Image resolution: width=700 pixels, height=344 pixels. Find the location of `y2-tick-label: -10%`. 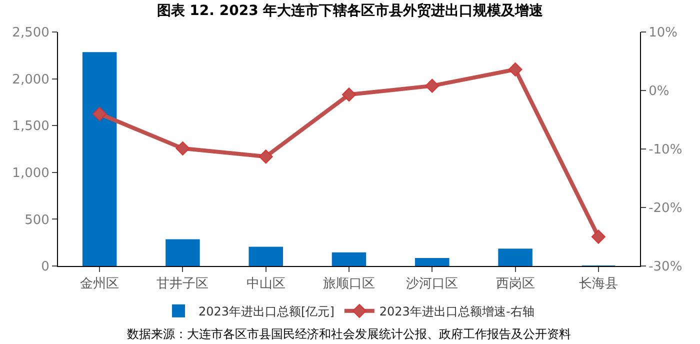

y2-tick-label: -10% is located at coordinates (665, 150).